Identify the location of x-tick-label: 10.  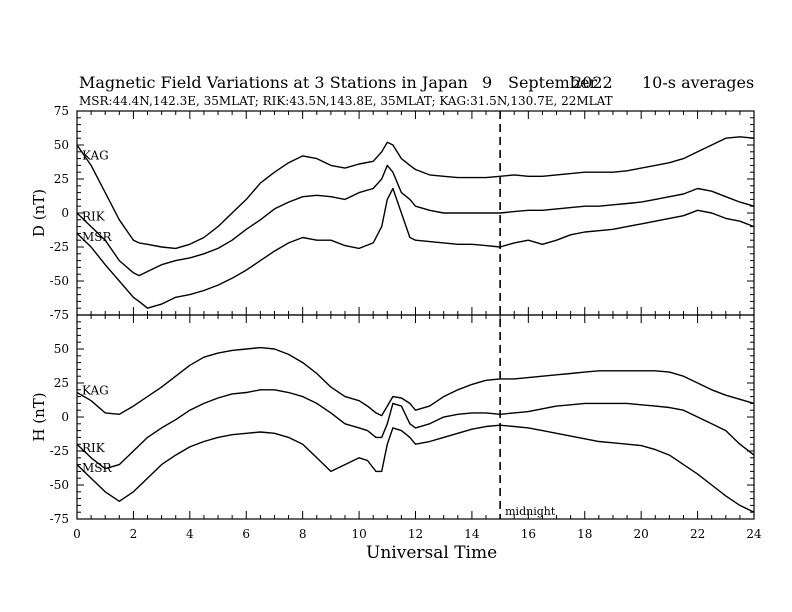
(358, 534).